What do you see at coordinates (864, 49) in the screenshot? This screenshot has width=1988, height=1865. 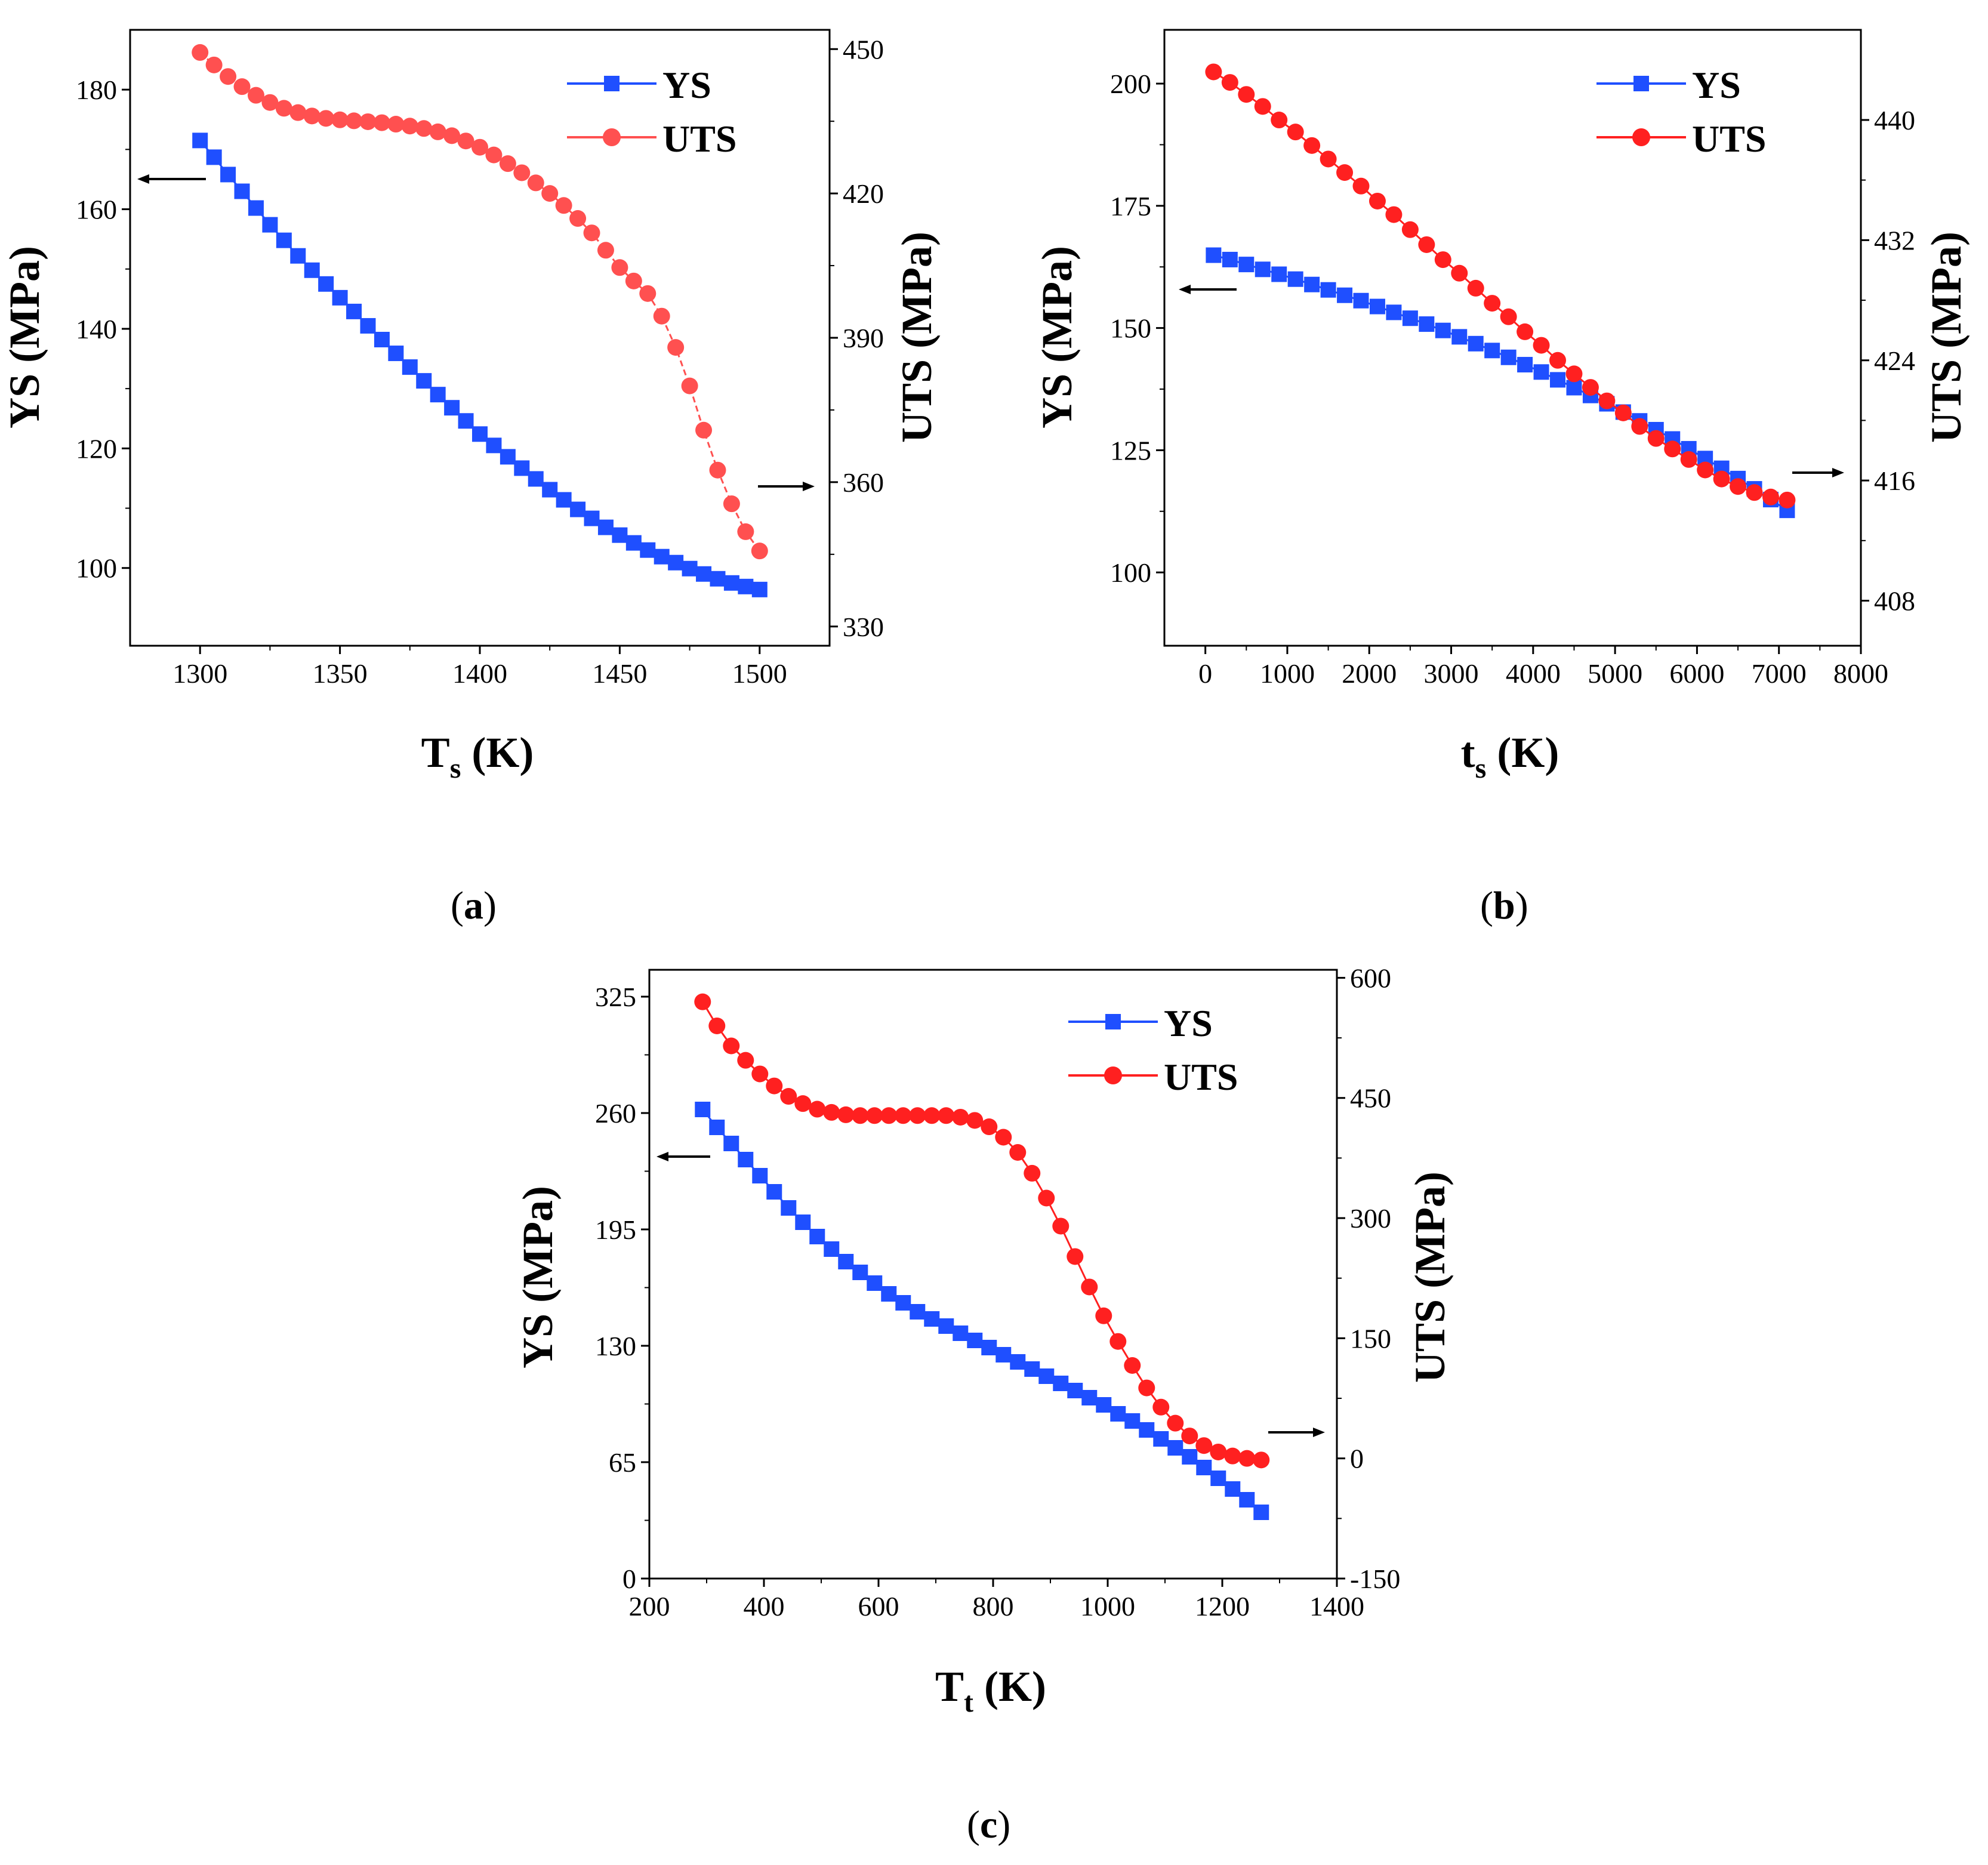 I see `y-right-tick-label: 450` at bounding box center [864, 49].